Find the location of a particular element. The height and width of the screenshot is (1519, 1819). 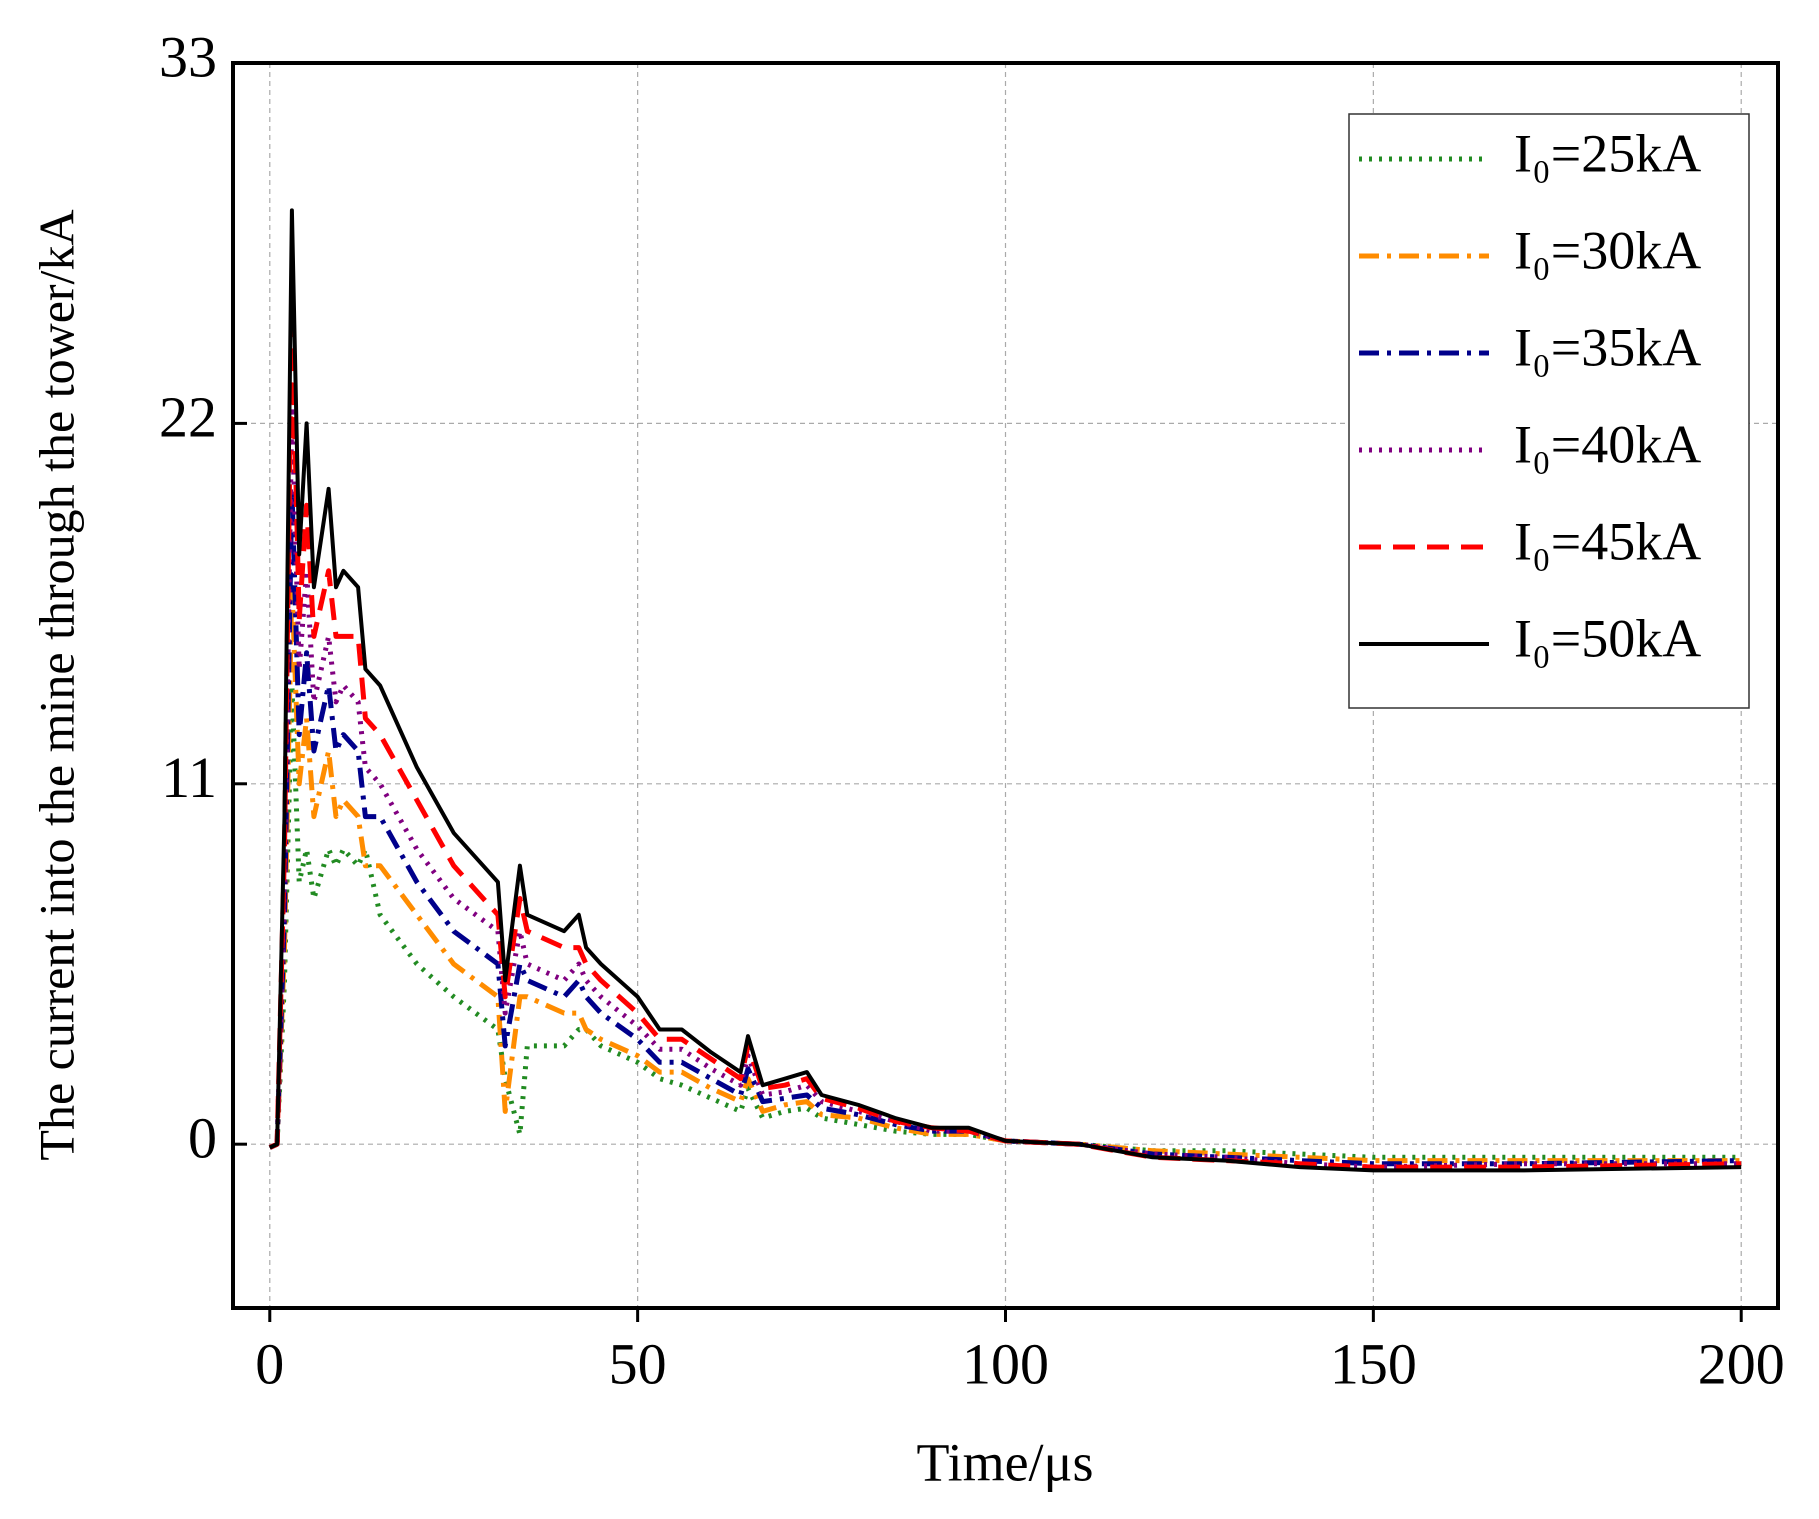

x-tick-label: 150 is located at coordinates (1373, 1363).